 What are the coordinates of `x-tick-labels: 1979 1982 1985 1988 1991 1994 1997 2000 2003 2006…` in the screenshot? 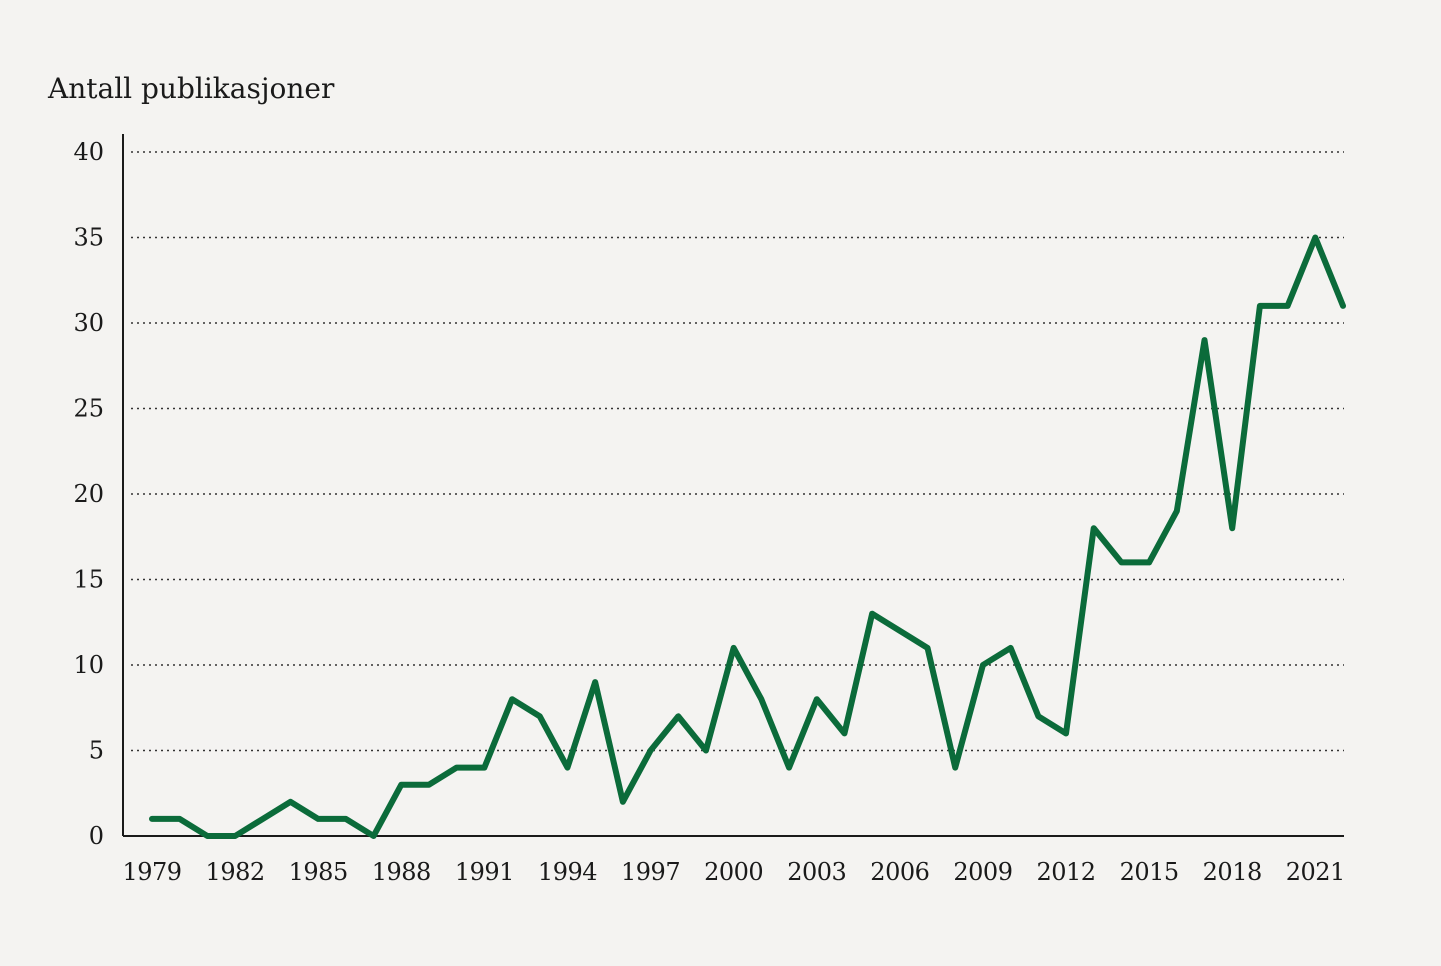 It's located at (733, 872).